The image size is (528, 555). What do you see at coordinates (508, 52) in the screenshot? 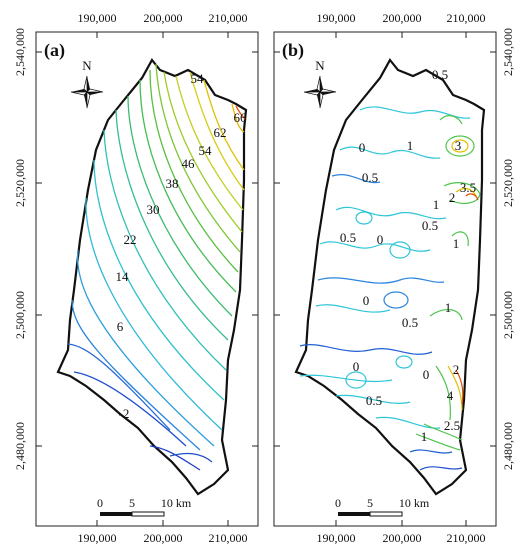
I see `panel-b-y-tick-1: 2,540,000` at bounding box center [508, 52].